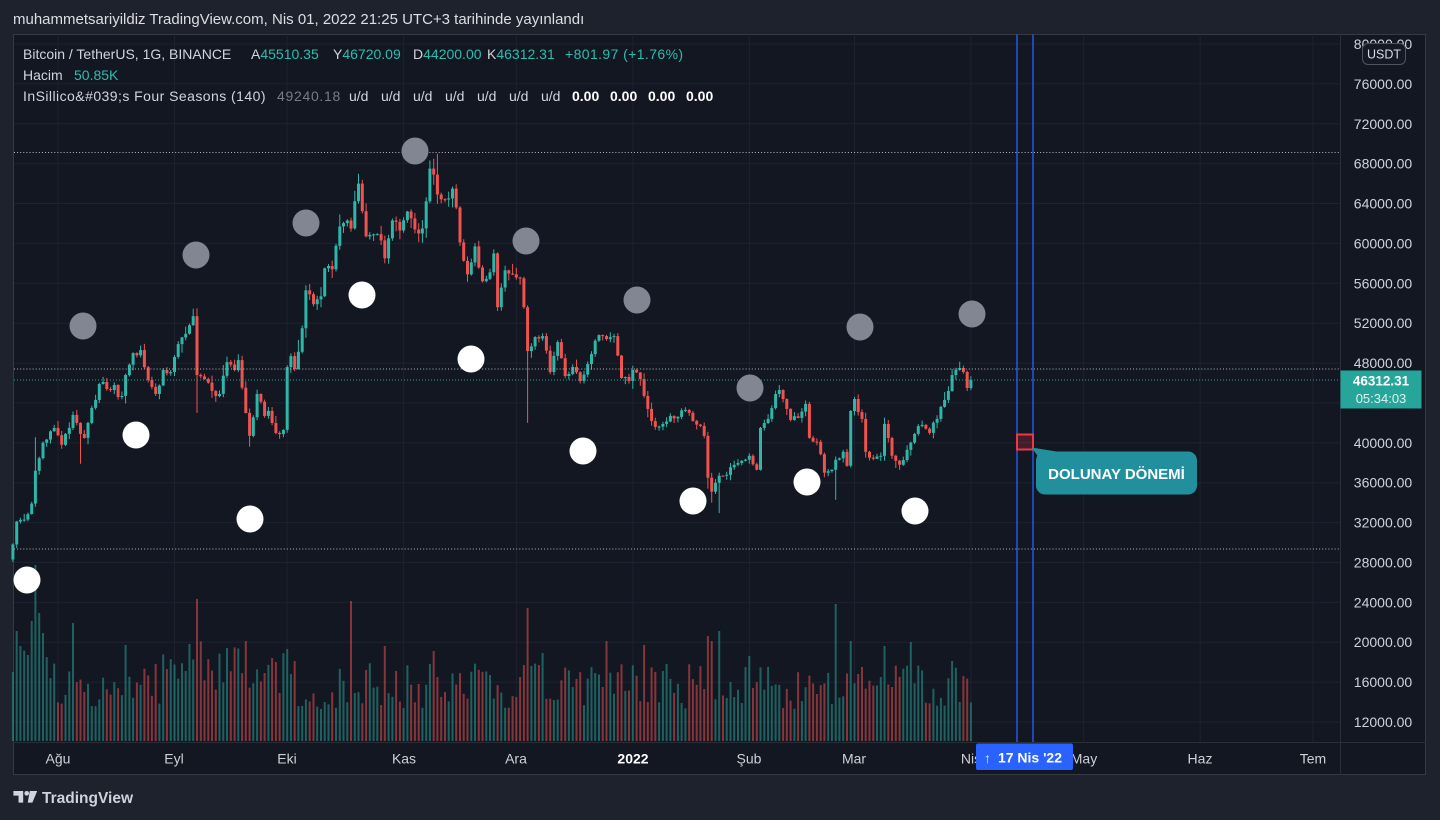  What do you see at coordinates (1383, 483) in the screenshot?
I see `svg-text: 36000.00` at bounding box center [1383, 483].